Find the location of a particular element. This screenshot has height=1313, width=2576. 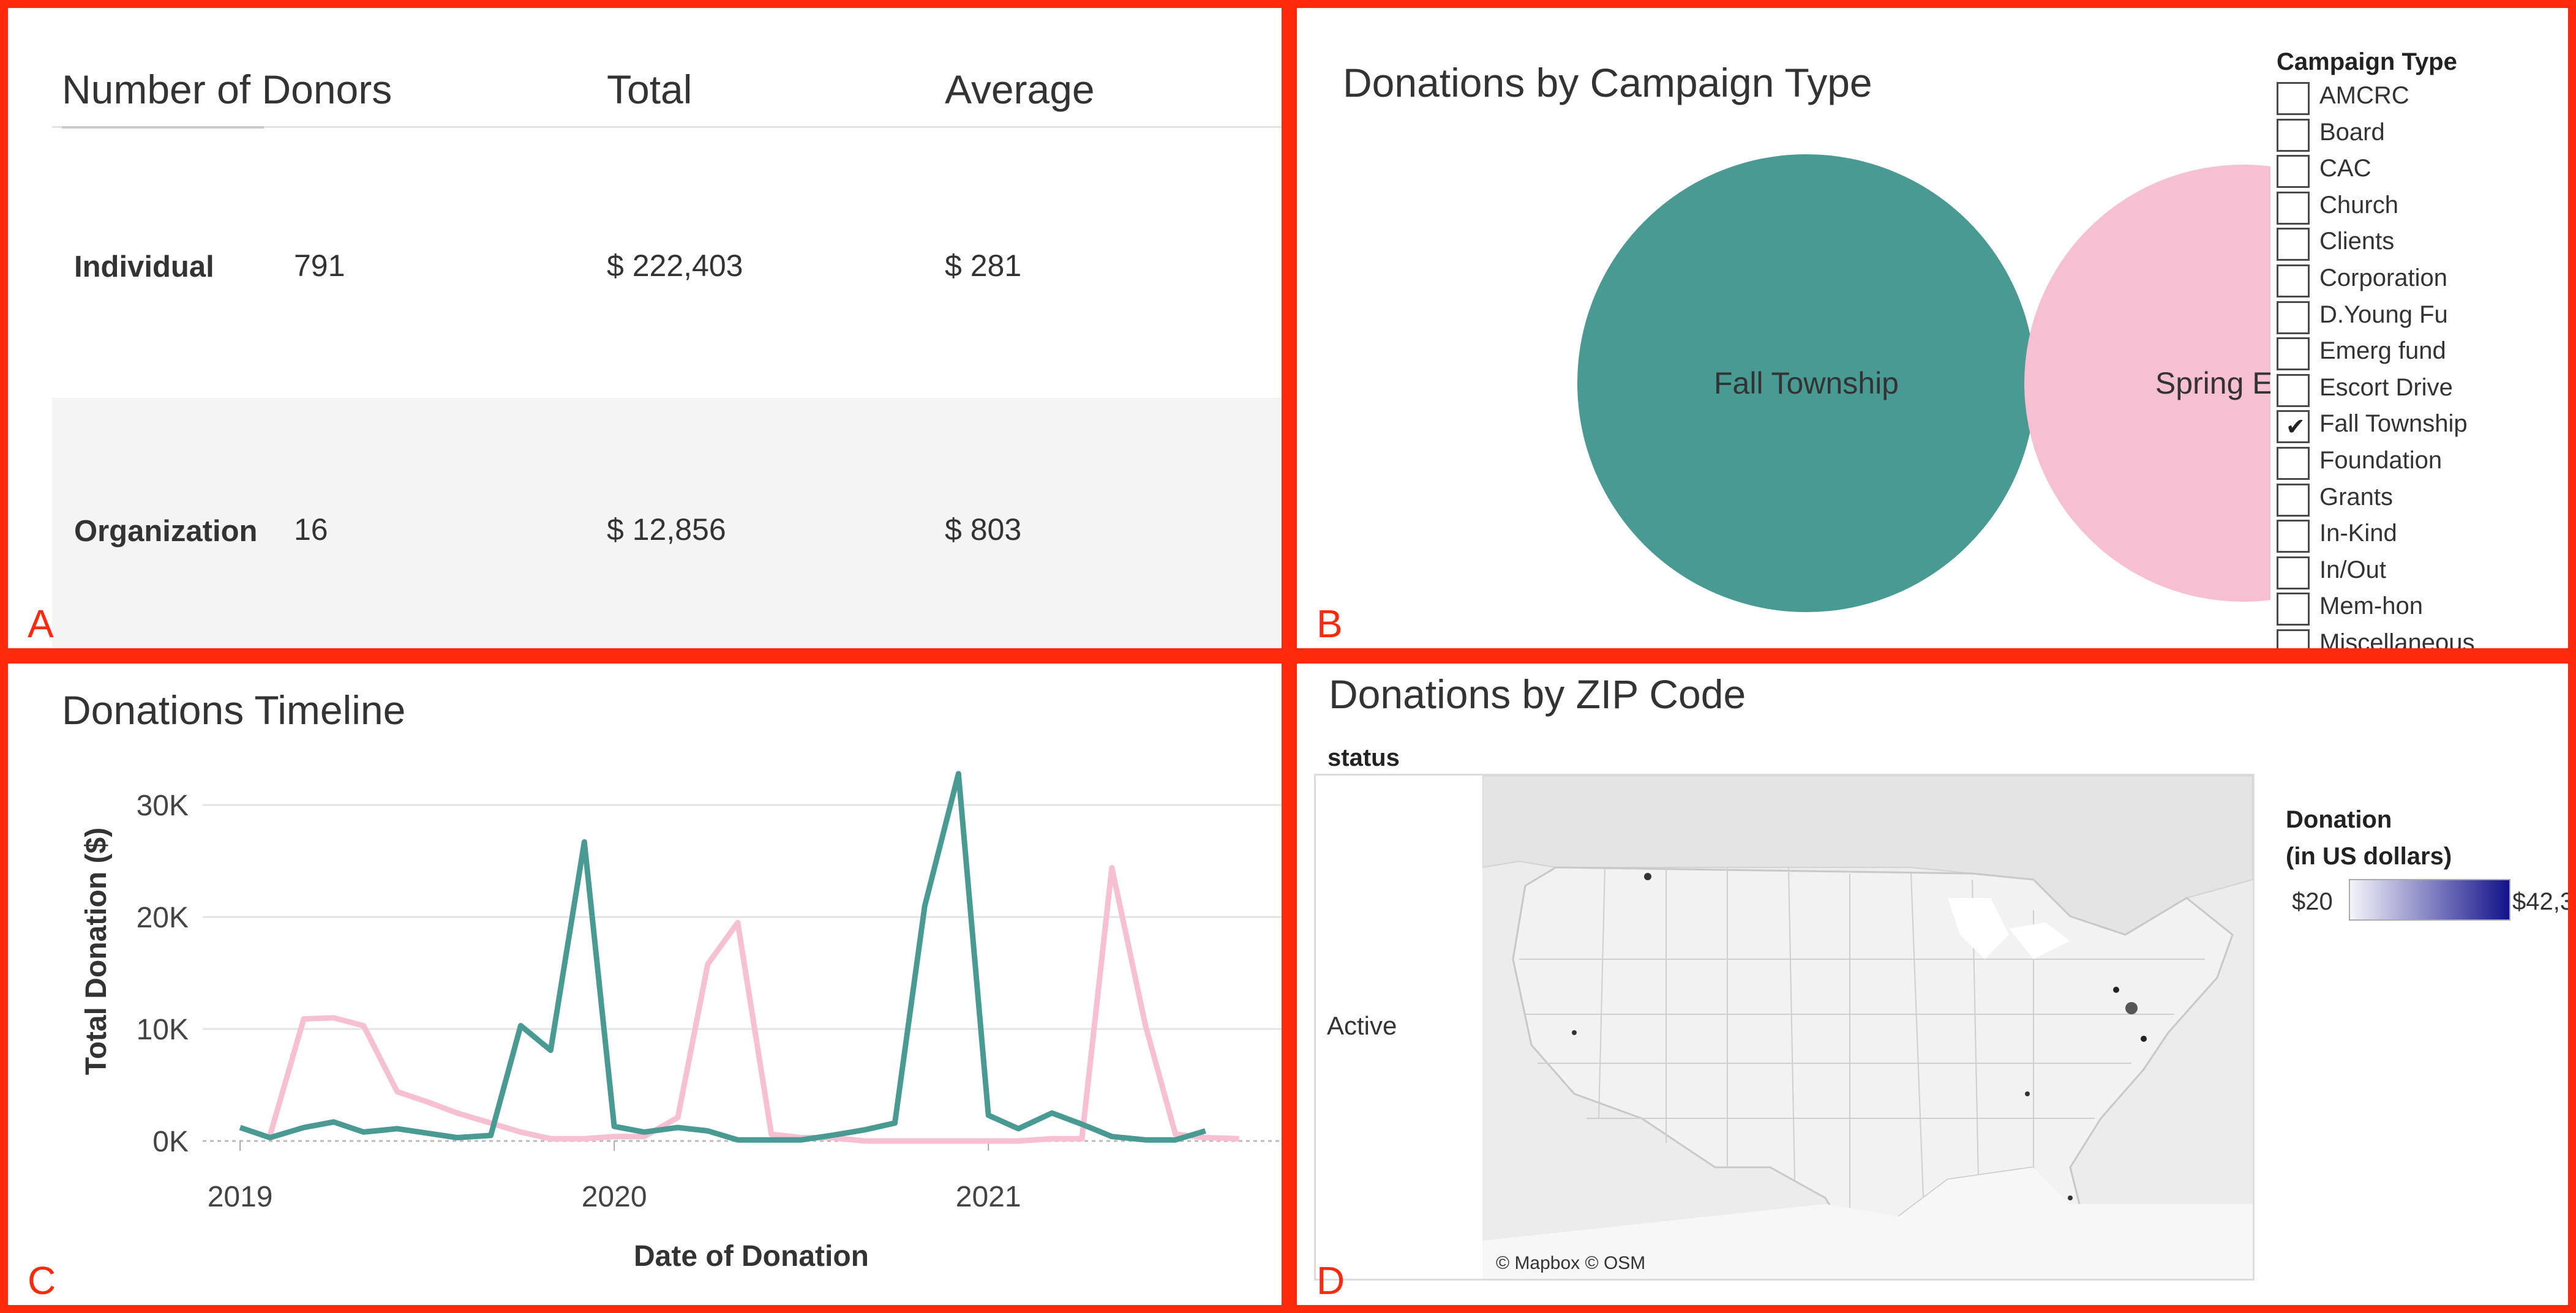

map-title: Donations by ZIP Code is located at coordinates (1537, 694).